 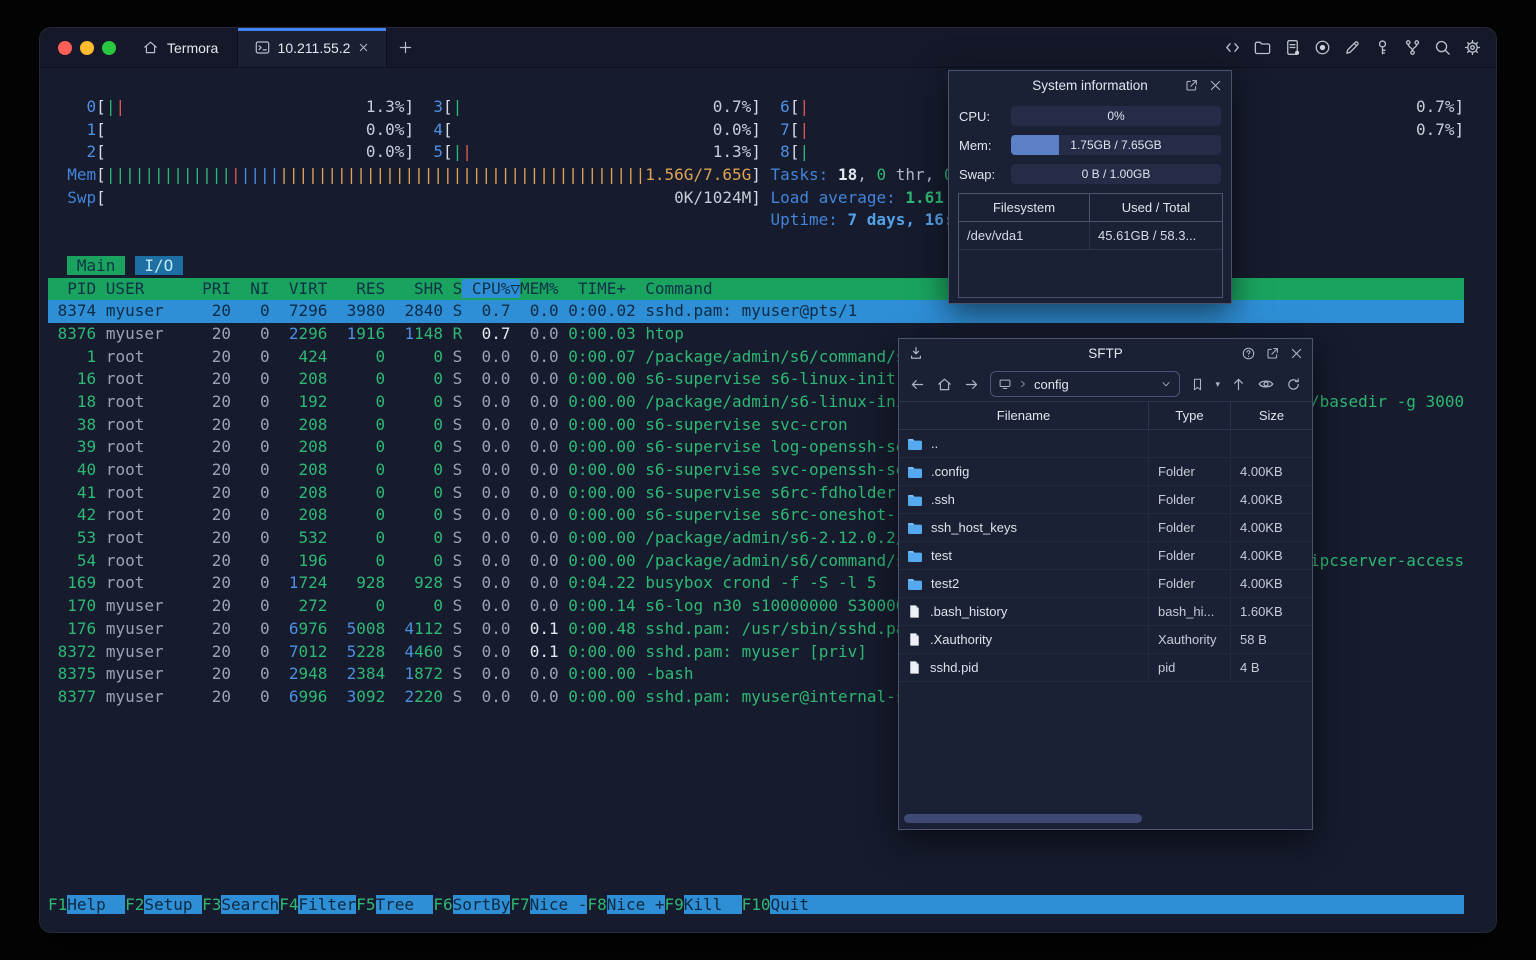 What do you see at coordinates (1105, 612) in the screenshot?
I see `sftp-file-row: .bash_history bash_hi... 1.60KB` at bounding box center [1105, 612].